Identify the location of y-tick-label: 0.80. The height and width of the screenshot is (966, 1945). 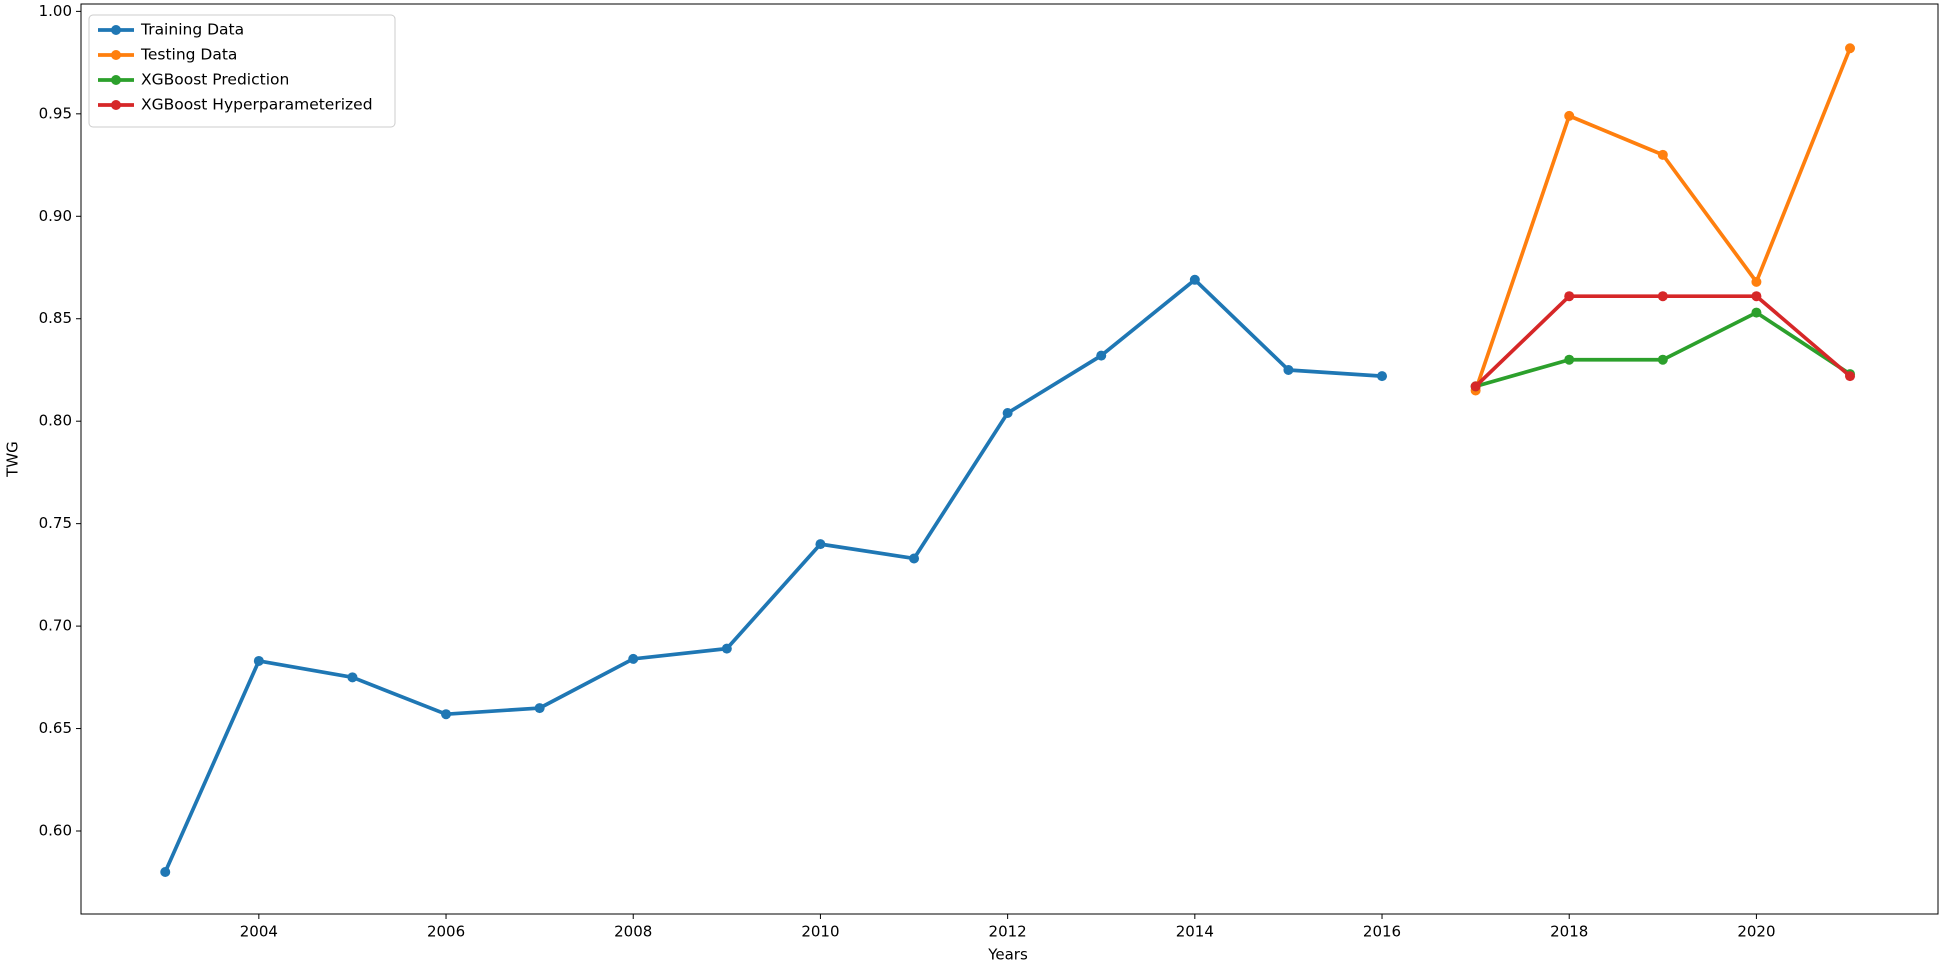
(55, 421).